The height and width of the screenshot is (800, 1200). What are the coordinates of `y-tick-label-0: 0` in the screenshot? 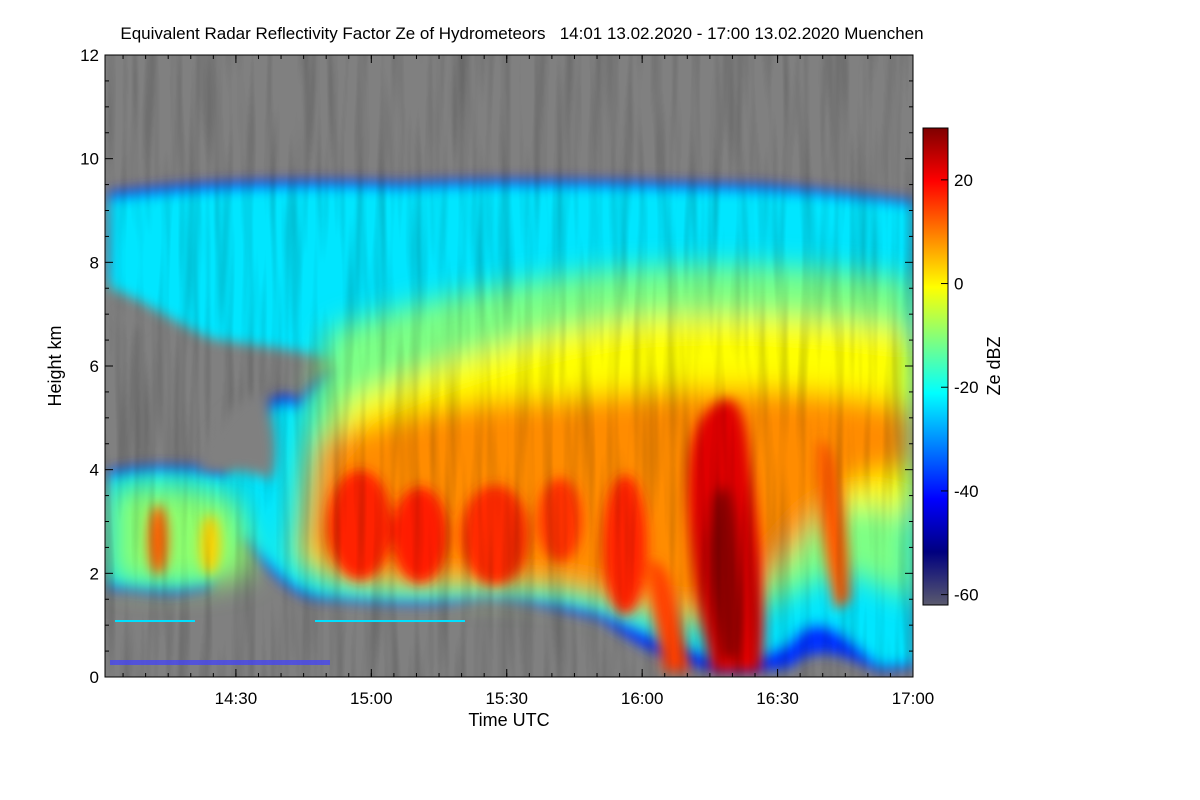 It's located at (94, 677).